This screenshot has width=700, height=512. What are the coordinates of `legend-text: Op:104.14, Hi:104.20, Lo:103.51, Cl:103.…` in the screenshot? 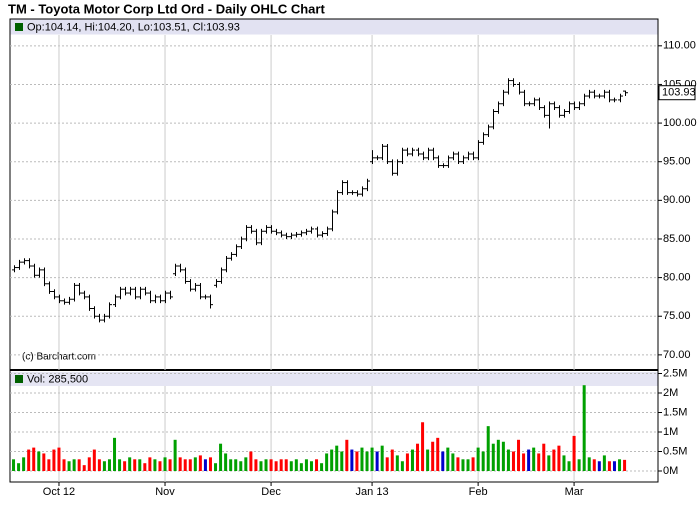 It's located at (133, 27).